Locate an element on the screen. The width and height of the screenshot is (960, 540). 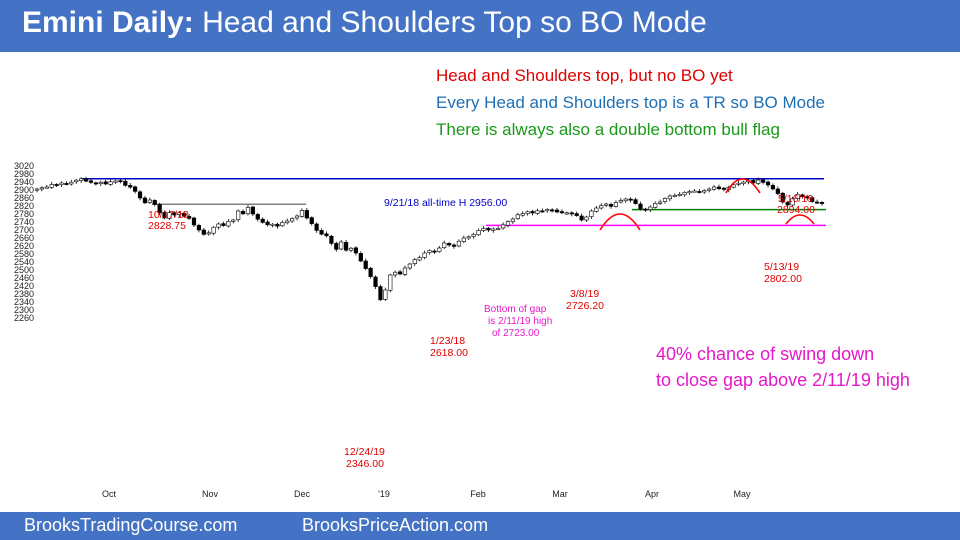
level-lines is located at coordinates (454, 202).